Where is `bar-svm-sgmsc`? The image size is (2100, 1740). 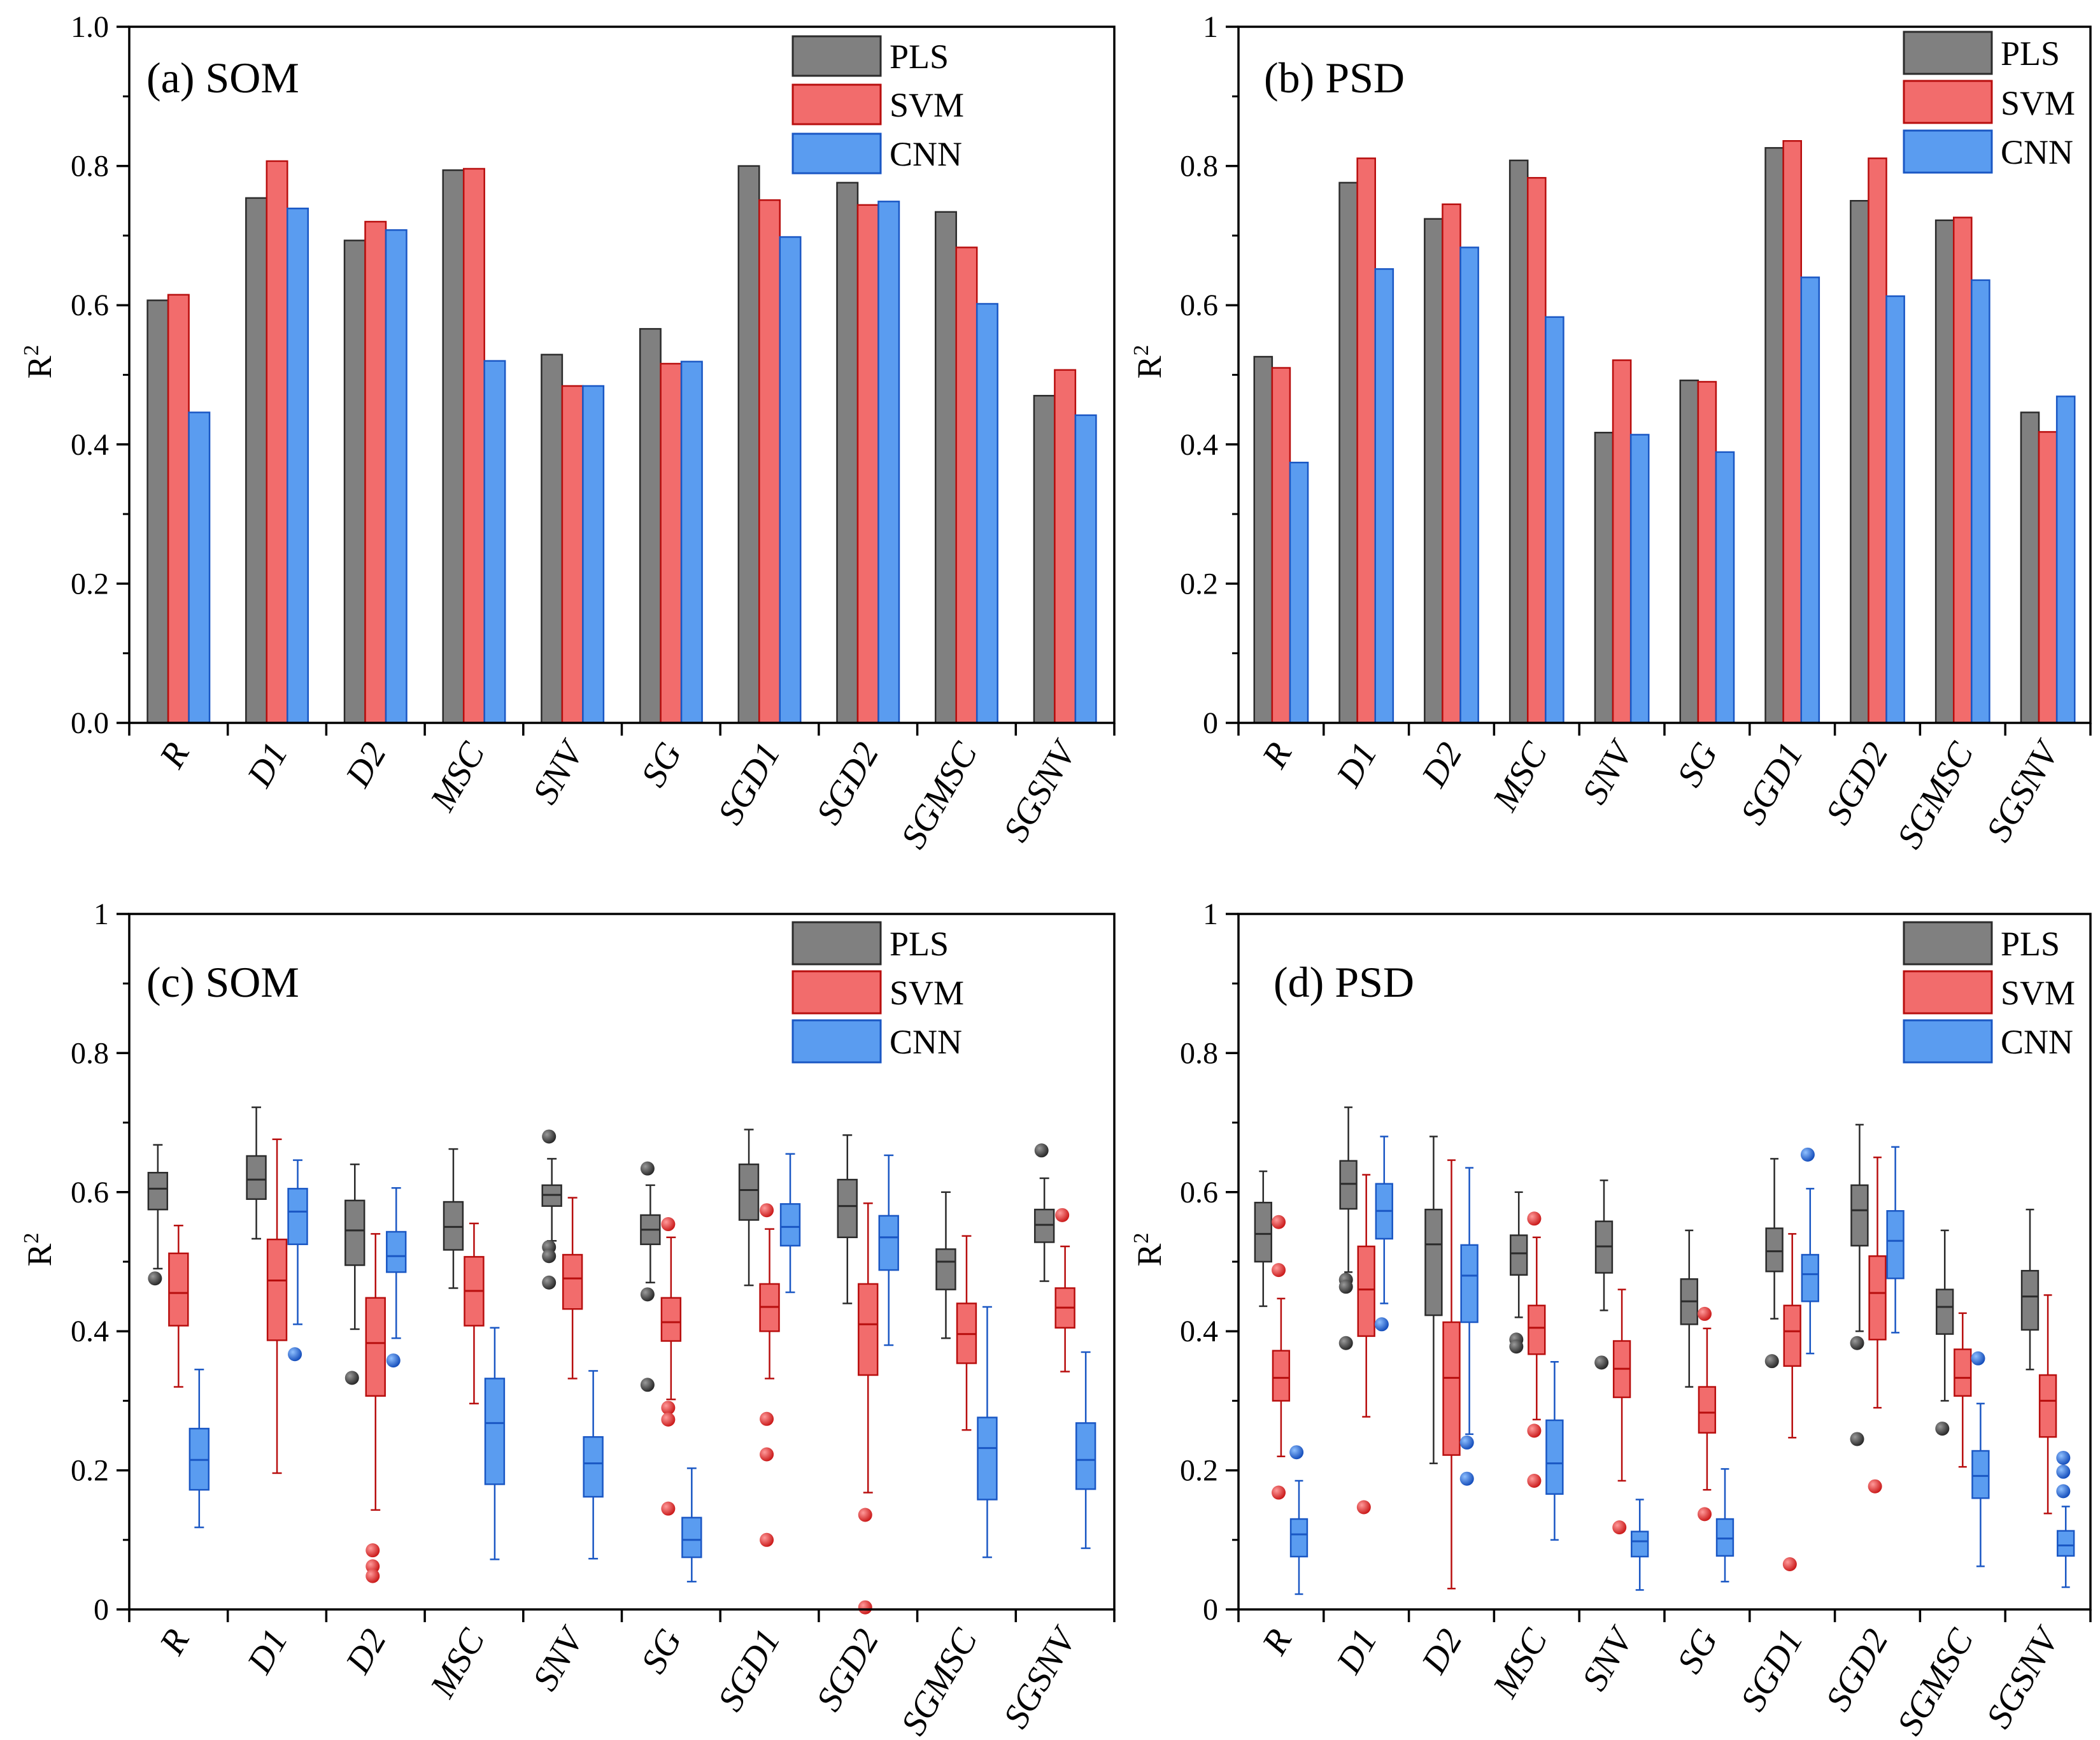
bar-svm-sgmsc is located at coordinates (1963, 471).